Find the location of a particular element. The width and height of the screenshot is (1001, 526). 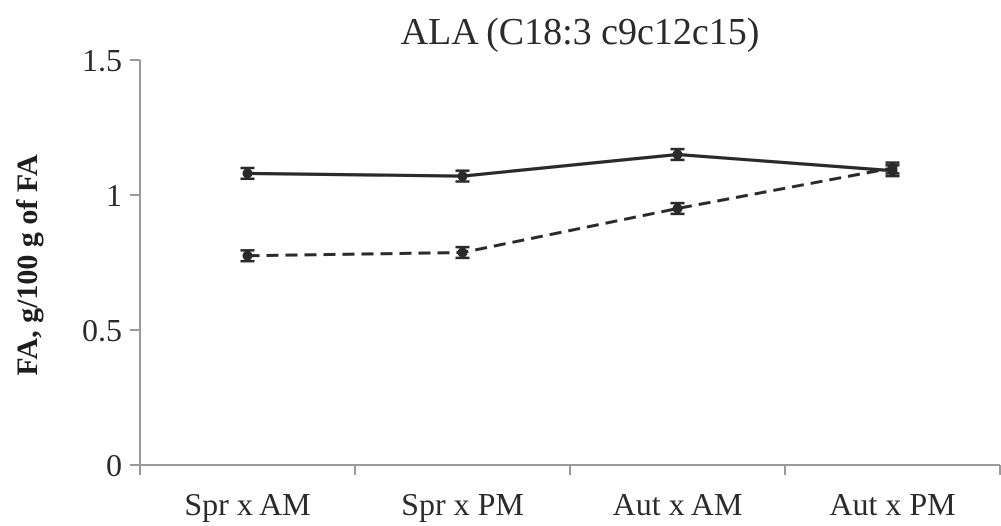

y-tick-label: 1 is located at coordinates (114, 195).